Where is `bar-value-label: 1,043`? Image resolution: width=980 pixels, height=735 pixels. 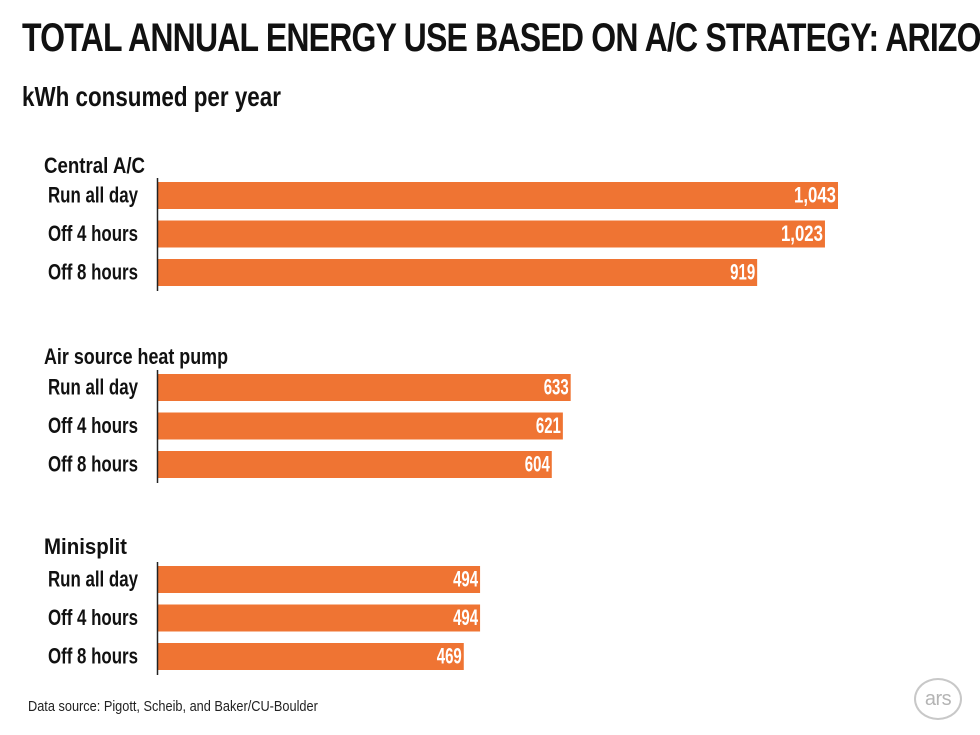 bar-value-label: 1,043 is located at coordinates (815, 194).